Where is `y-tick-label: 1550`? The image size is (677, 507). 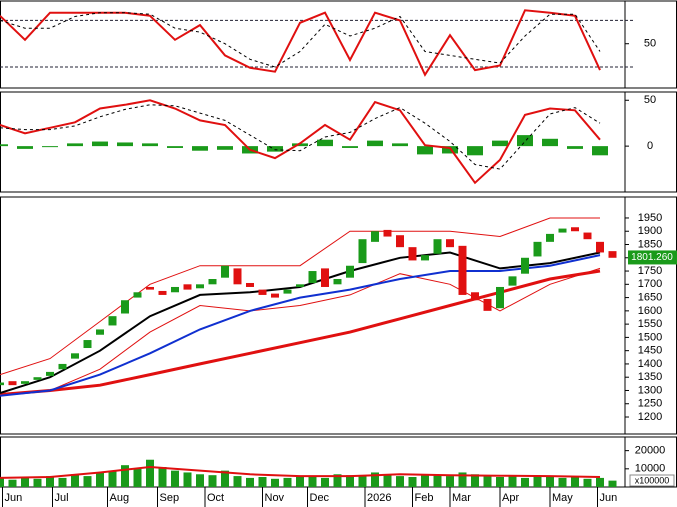 y-tick-label: 1550 is located at coordinates (650, 324).